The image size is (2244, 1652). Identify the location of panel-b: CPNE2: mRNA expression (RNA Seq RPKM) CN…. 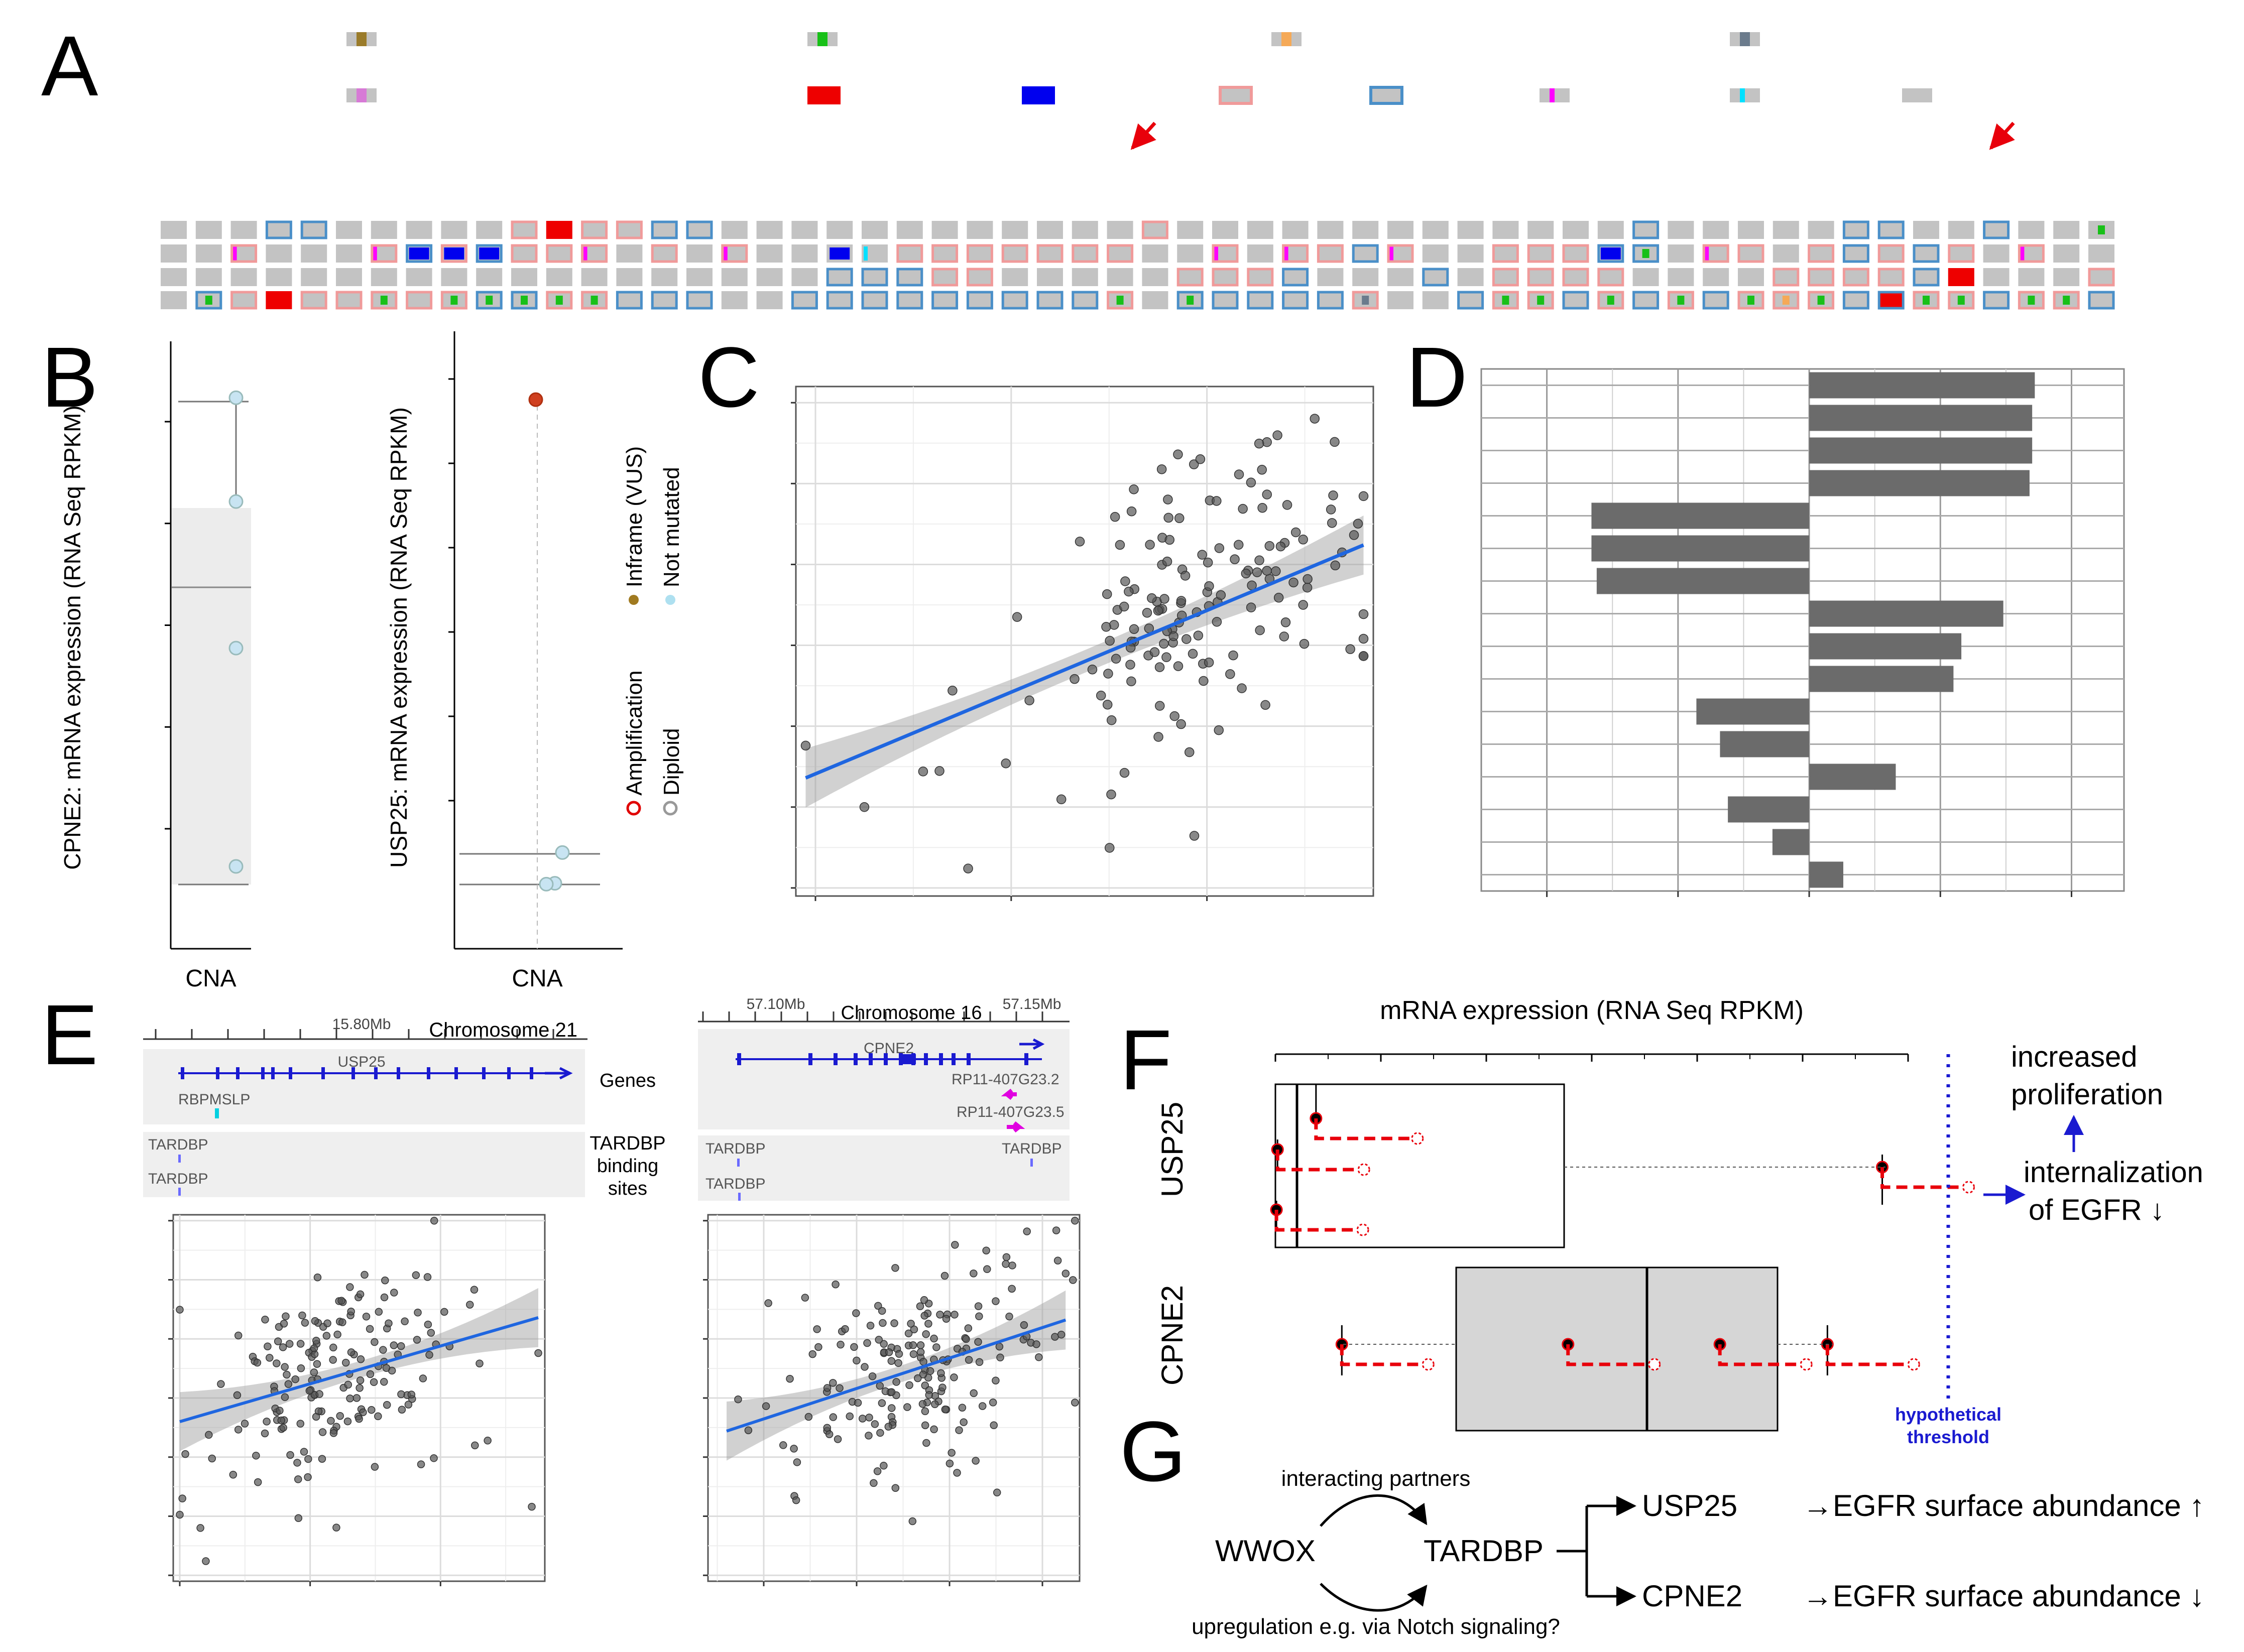
(371, 661).